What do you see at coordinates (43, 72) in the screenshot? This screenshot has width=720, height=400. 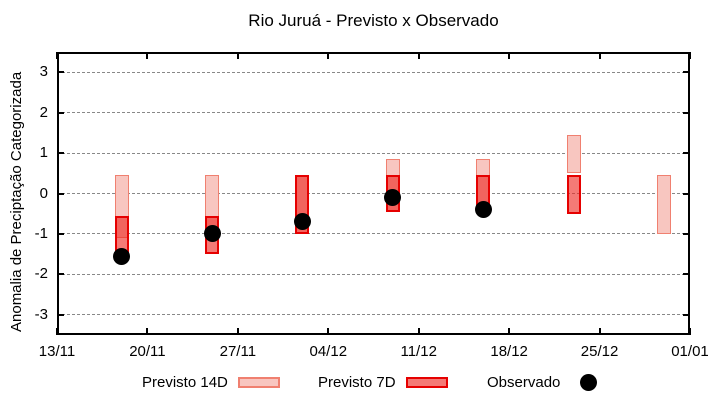 I see `y-tick-label: 3` at bounding box center [43, 72].